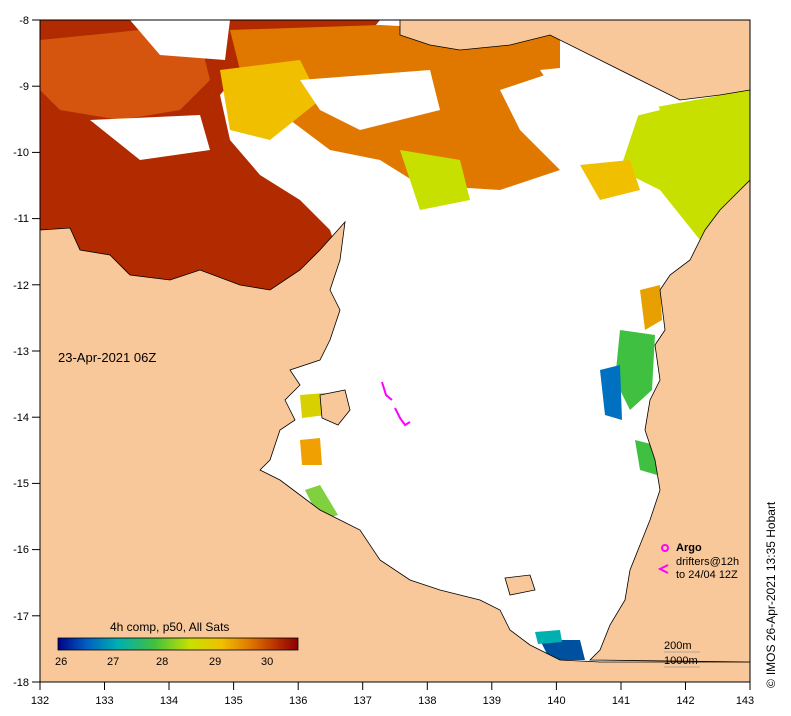  Describe the element at coordinates (61, 662) in the screenshot. I see `colorbar-tick: 26` at that location.